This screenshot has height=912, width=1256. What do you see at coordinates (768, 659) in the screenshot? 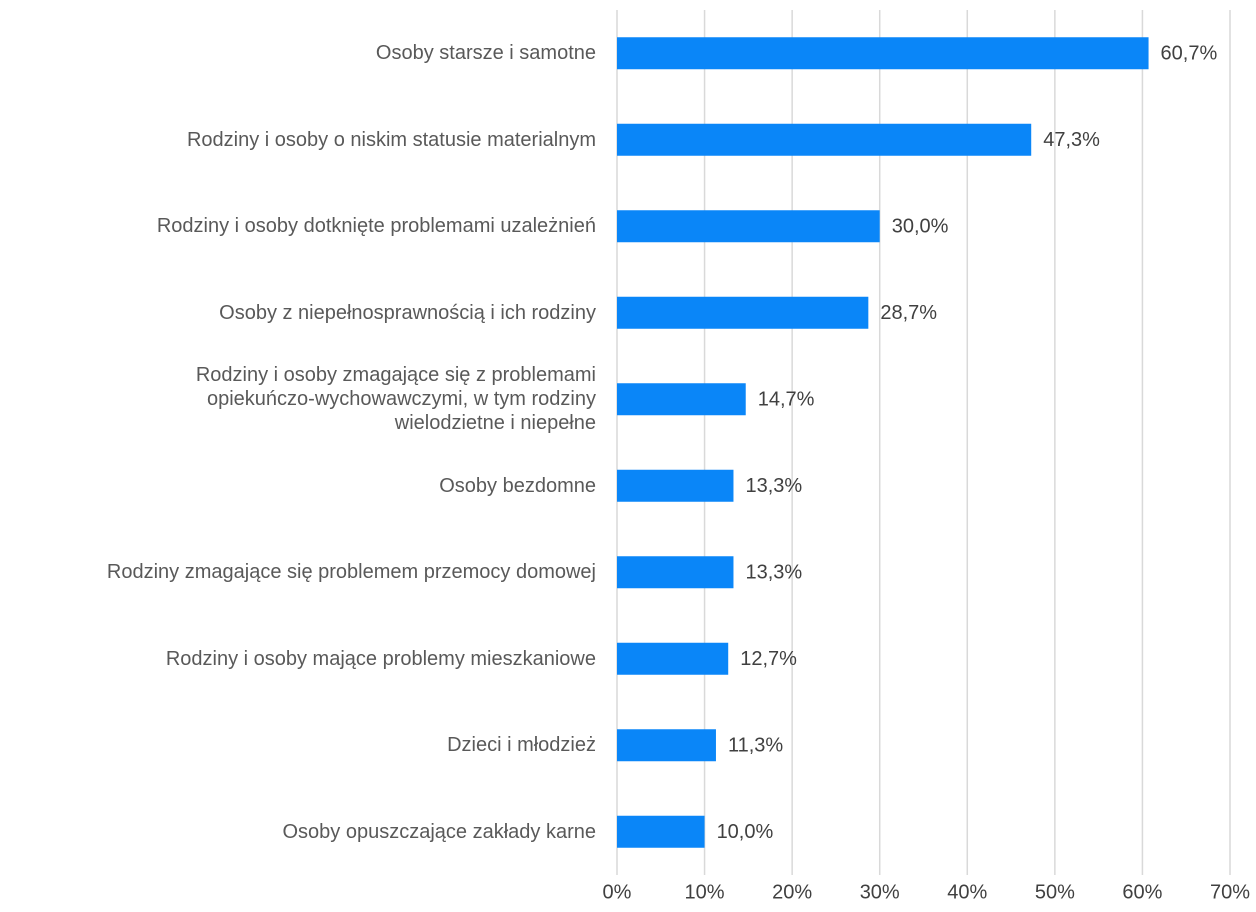
I see `value-label: 12,7%` at bounding box center [768, 659].